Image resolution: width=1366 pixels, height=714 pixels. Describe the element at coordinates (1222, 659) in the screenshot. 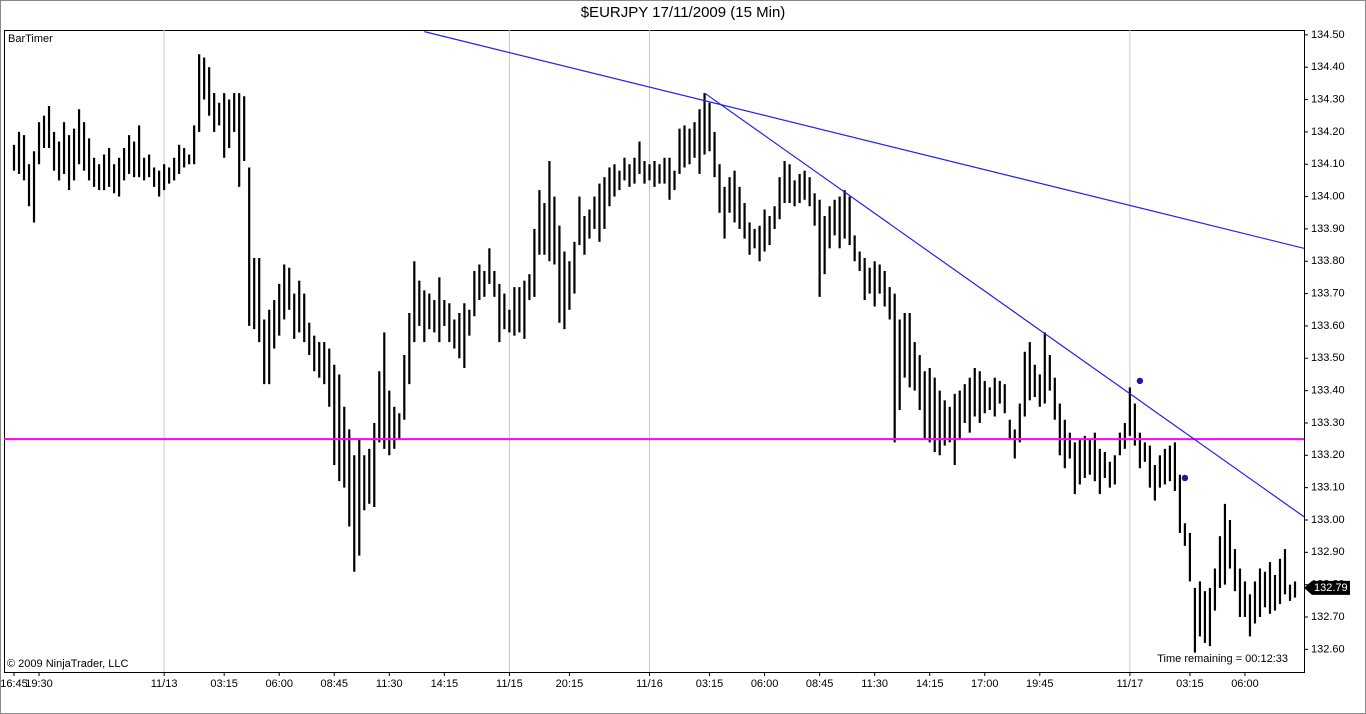

I see `timer-text: Time remaining = 00:12:33` at that location.